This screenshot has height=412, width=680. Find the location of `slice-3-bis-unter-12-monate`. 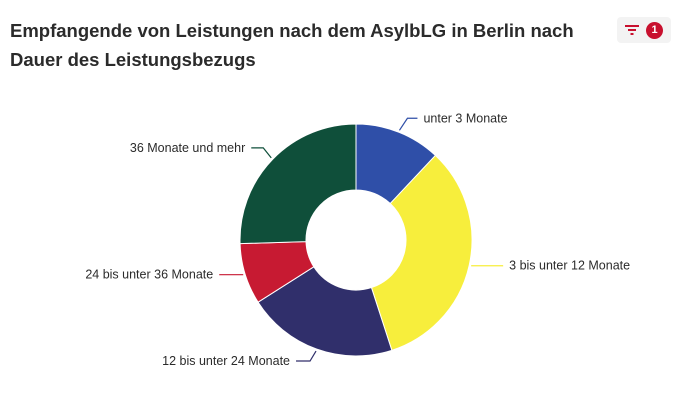

slice-3-bis-unter-12-monate is located at coordinates (421, 252).